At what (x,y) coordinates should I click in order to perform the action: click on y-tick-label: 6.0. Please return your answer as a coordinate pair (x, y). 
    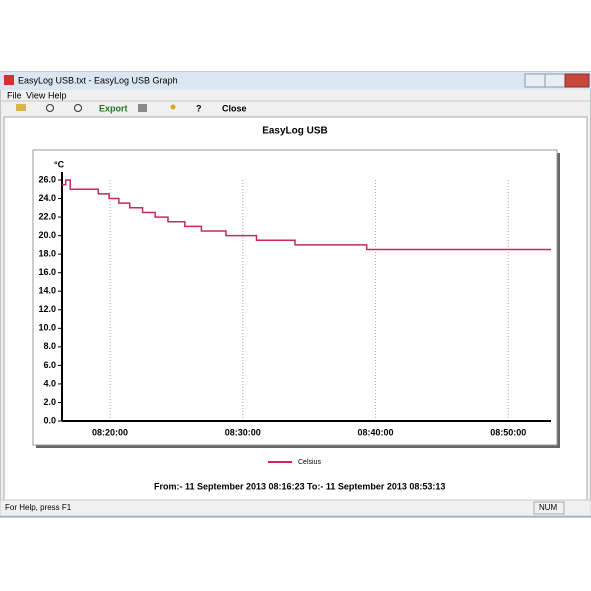
    Looking at the image, I should click on (49, 365).